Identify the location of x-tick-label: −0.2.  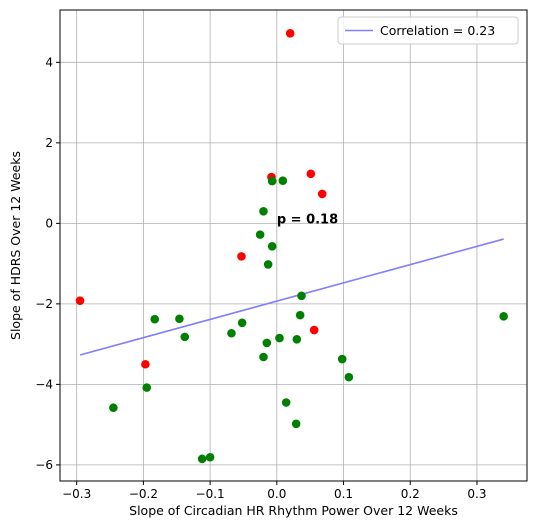
(143, 494).